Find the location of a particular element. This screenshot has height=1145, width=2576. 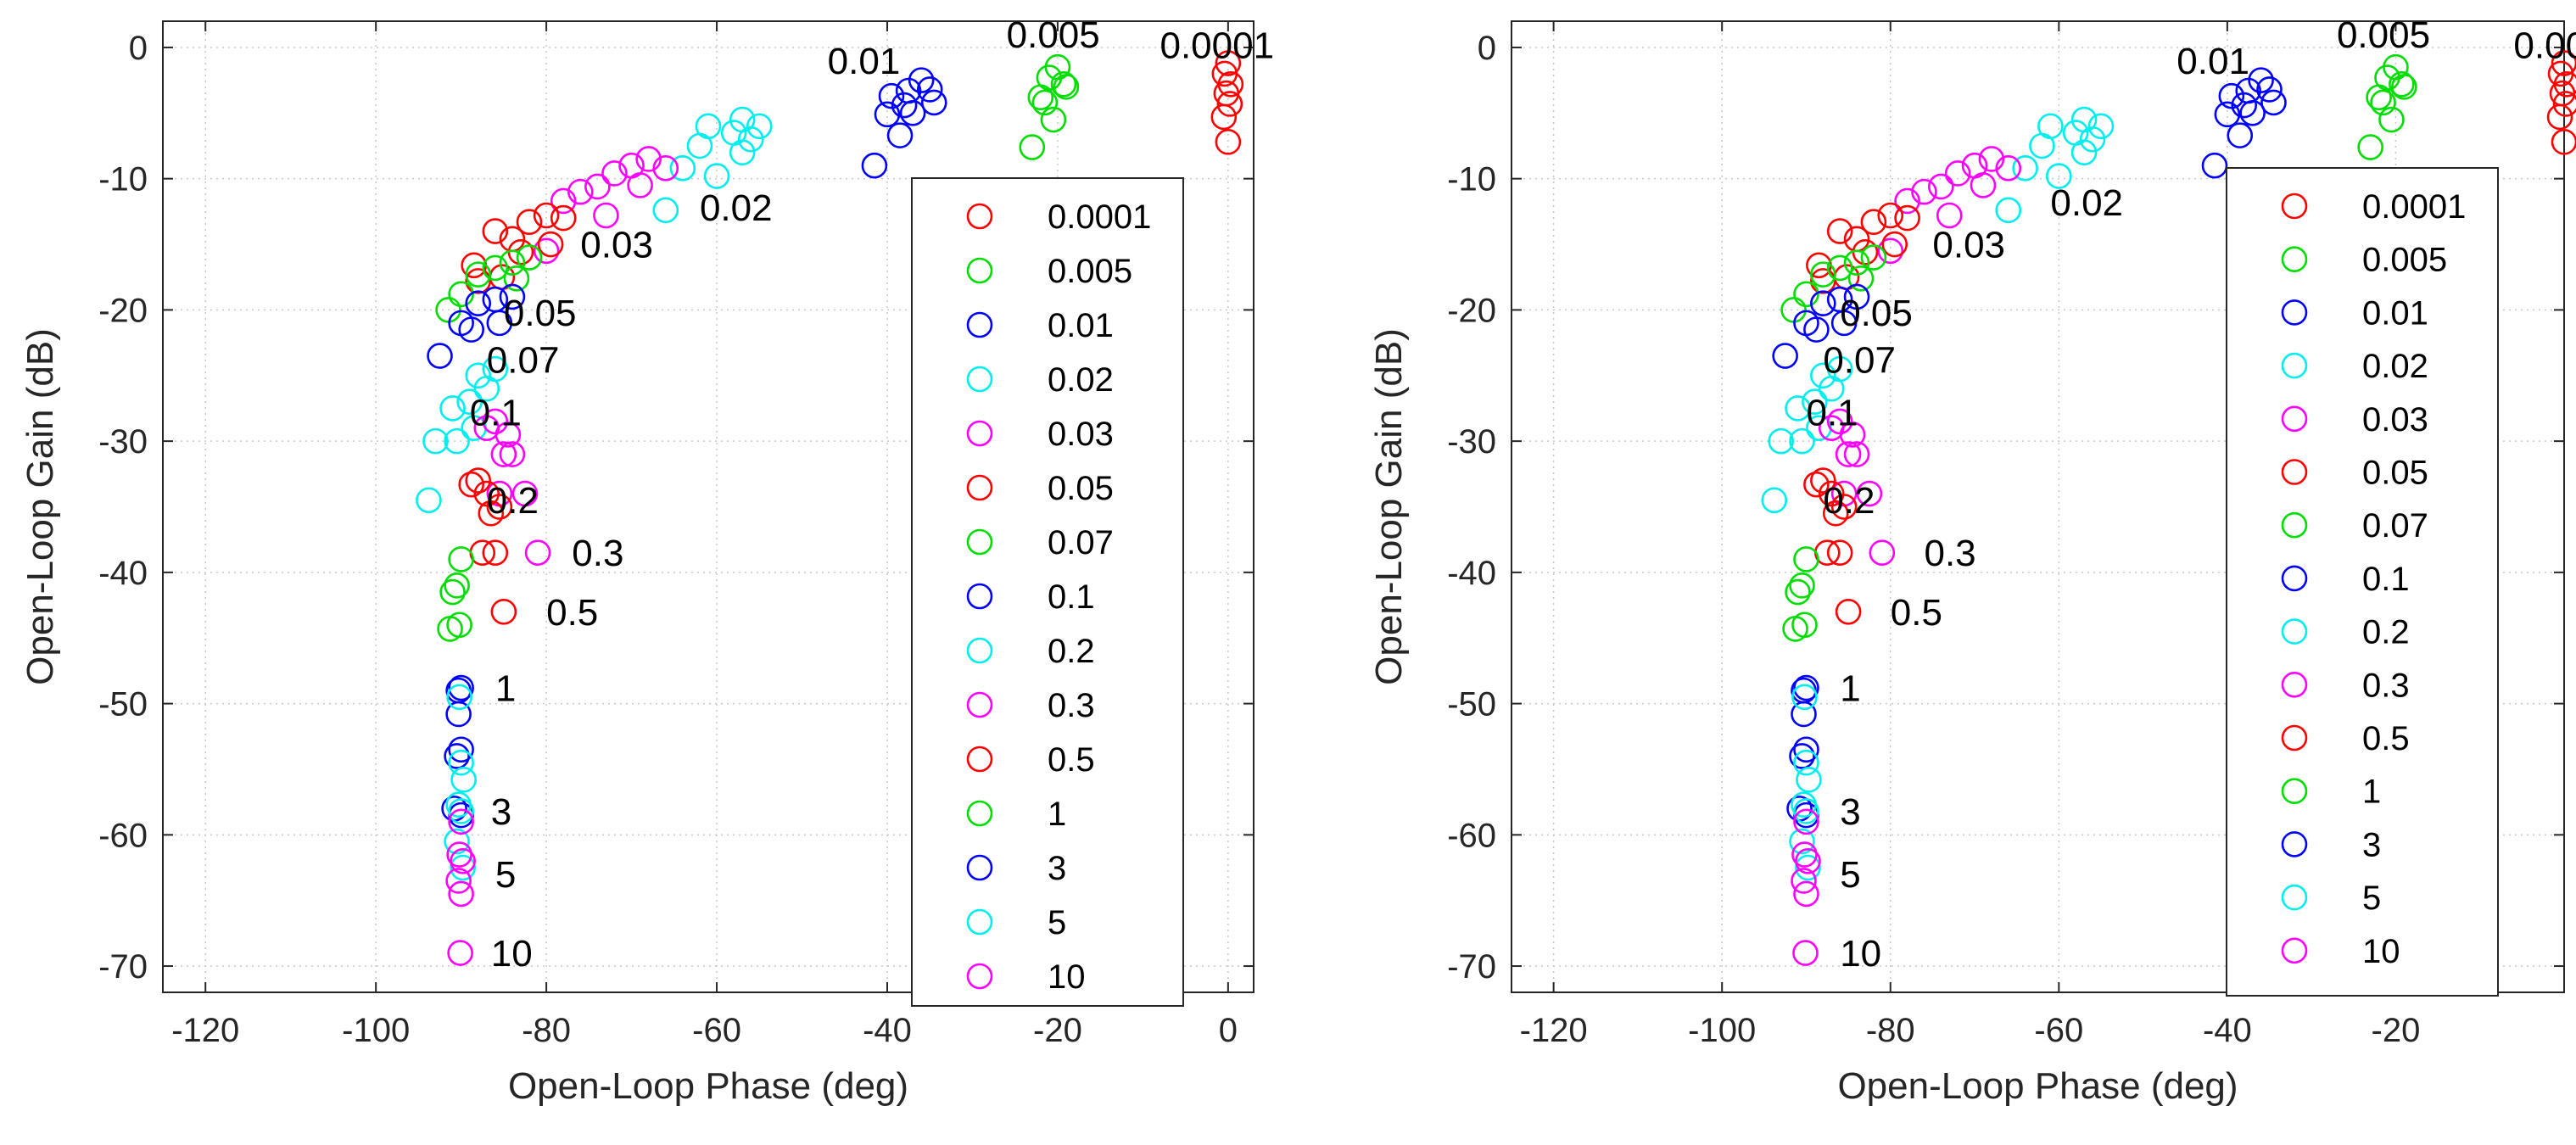

series-0.2 is located at coordinates (1807, 434).